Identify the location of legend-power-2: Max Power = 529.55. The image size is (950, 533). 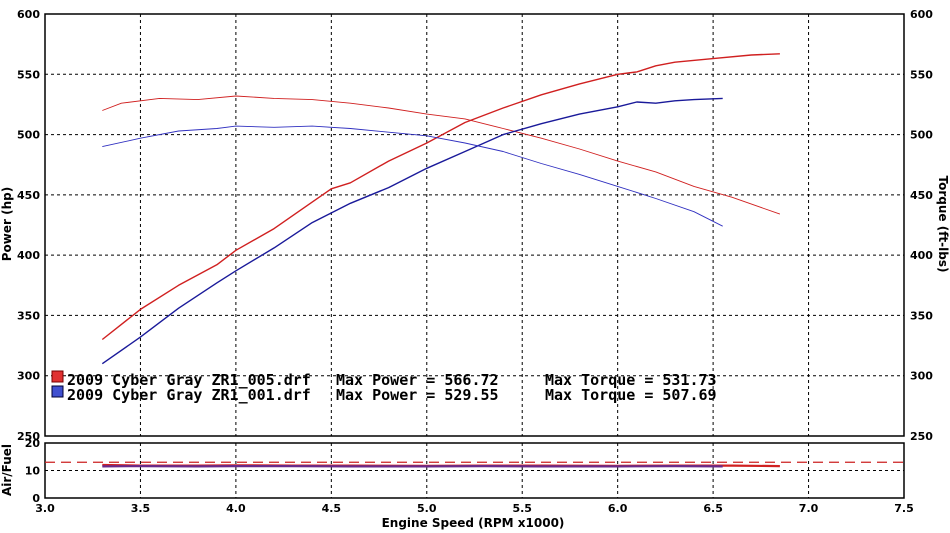
(417, 395).